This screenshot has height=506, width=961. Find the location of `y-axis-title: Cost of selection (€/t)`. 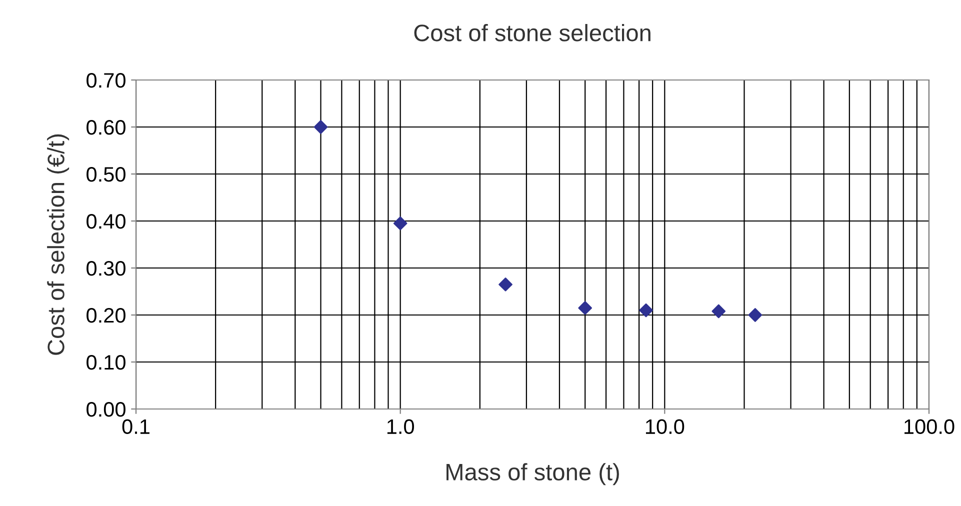

y-axis-title: Cost of selection (€/t) is located at coordinates (58, 244).